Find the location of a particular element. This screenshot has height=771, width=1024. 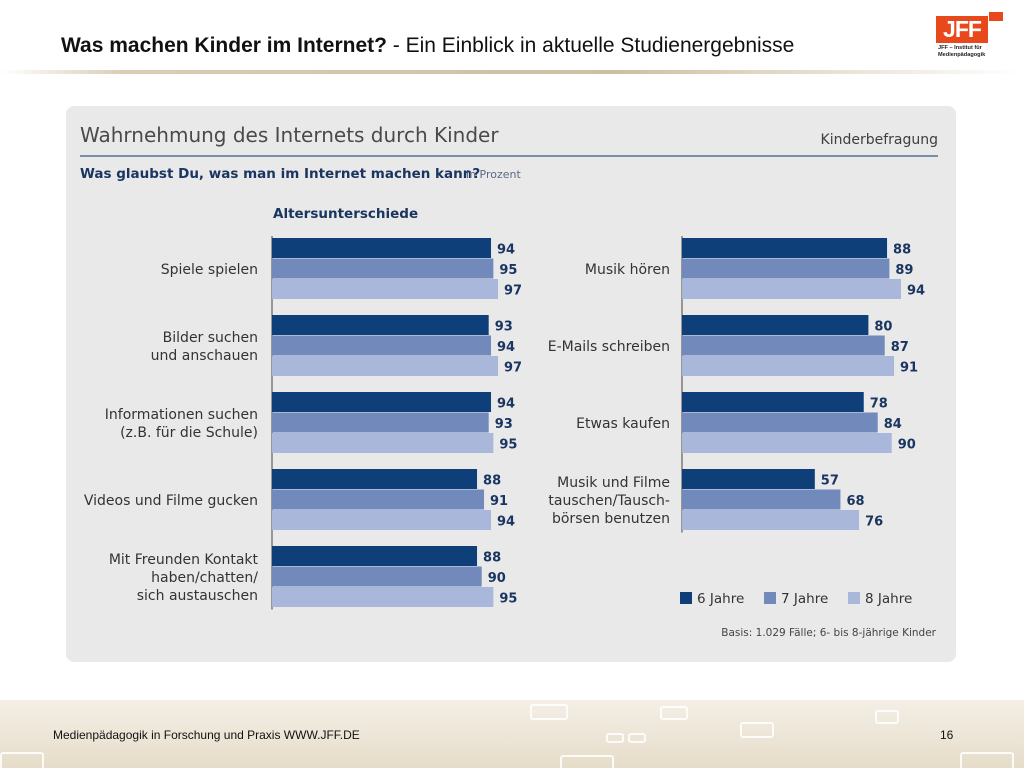

category-label: sich austauschen is located at coordinates (197, 596).